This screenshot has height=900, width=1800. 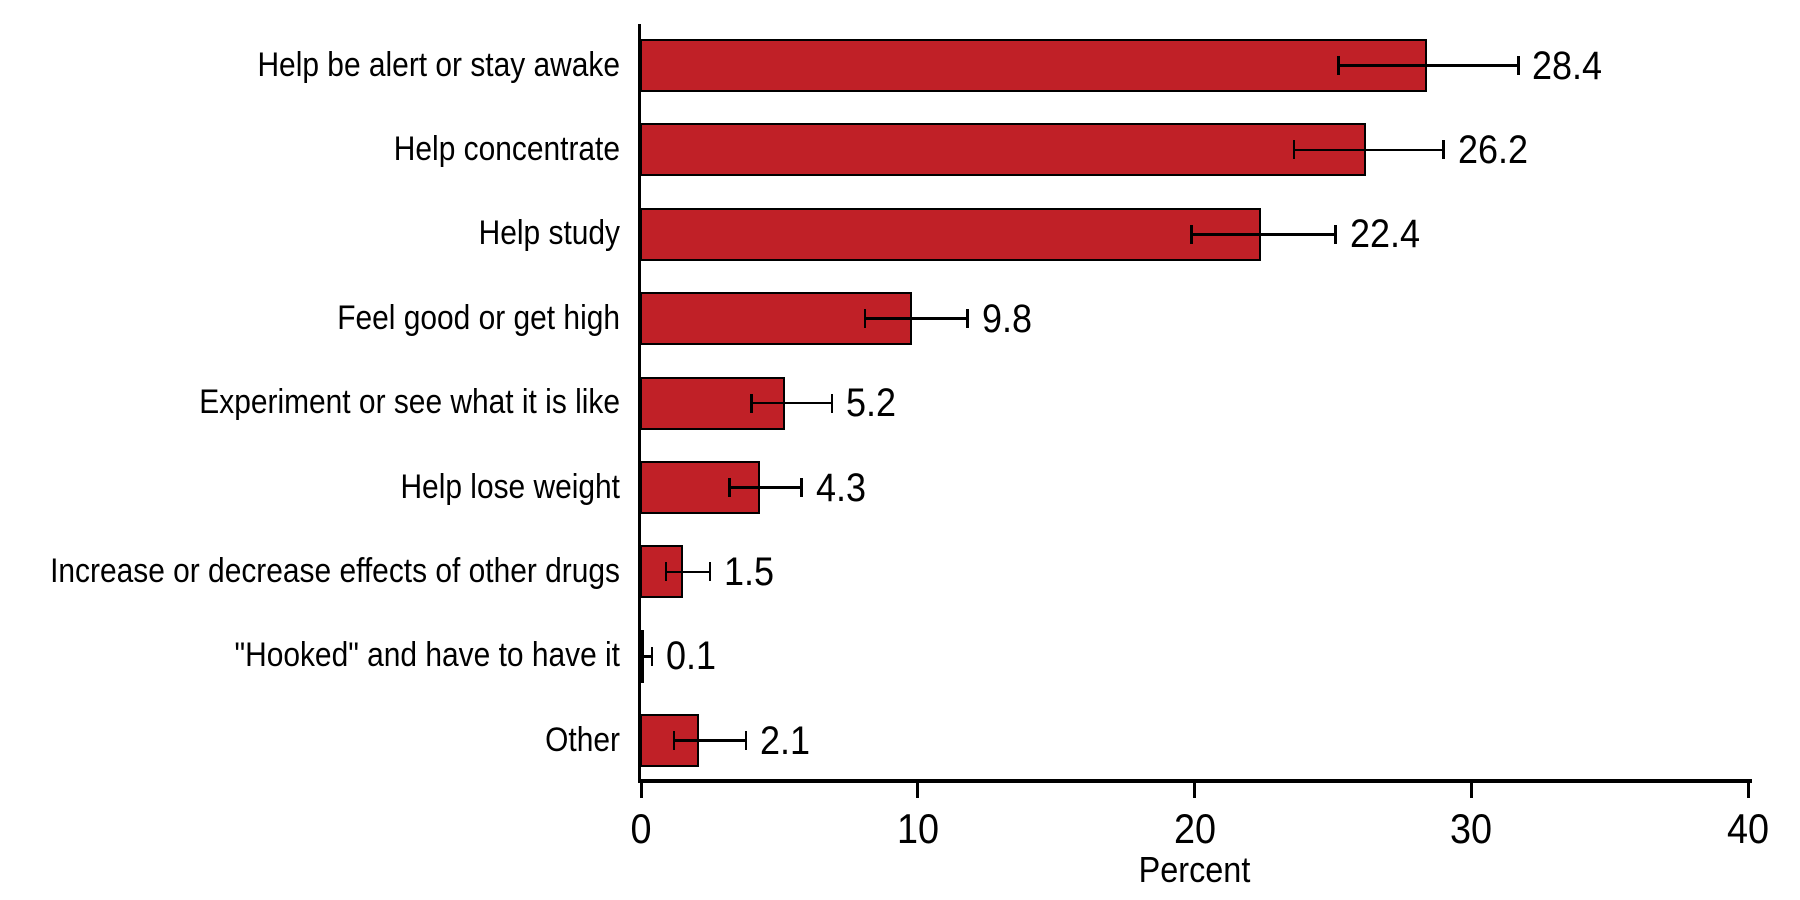 I want to click on value-label: 9.8, so click(x=1006, y=318).